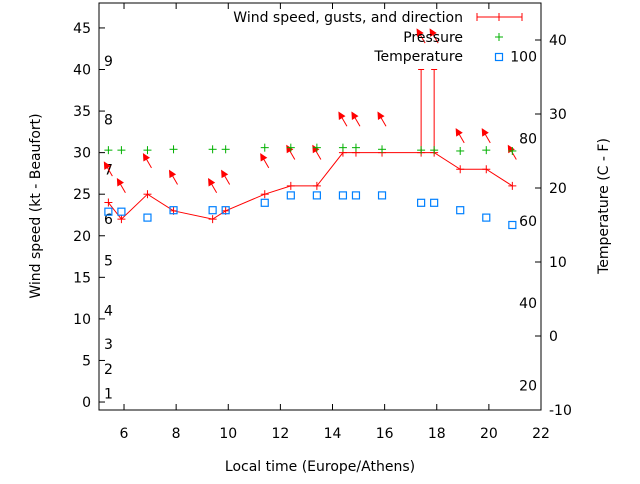 Image resolution: width=640 pixels, height=484 pixels. What do you see at coordinates (82, 195) in the screenshot?
I see `y-tick-label: 25` at bounding box center [82, 195].